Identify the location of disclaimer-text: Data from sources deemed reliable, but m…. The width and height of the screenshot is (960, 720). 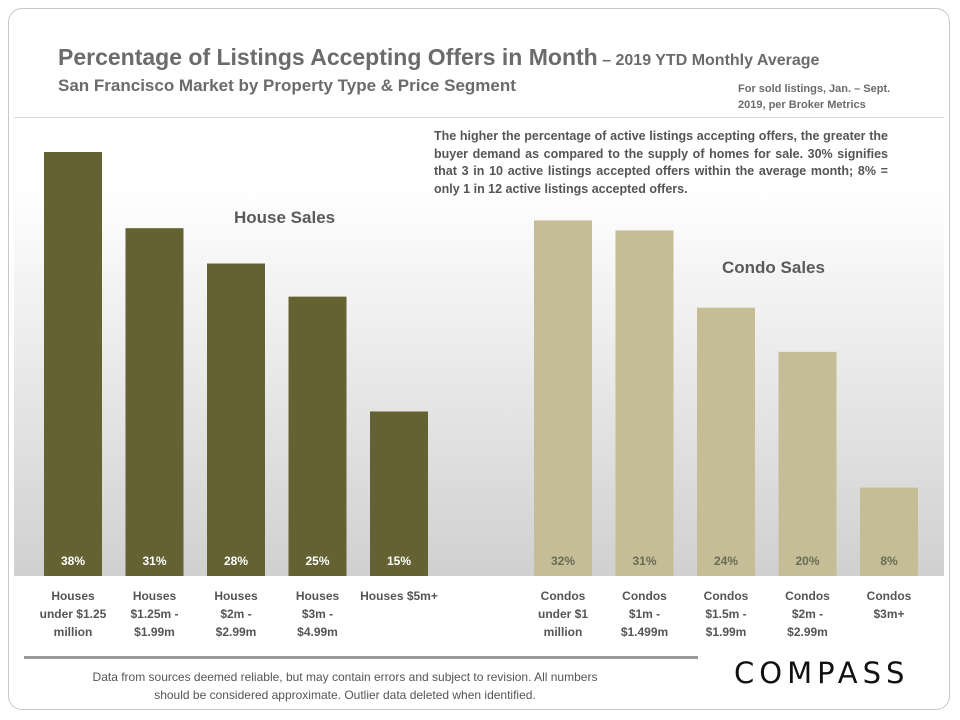
(345, 686).